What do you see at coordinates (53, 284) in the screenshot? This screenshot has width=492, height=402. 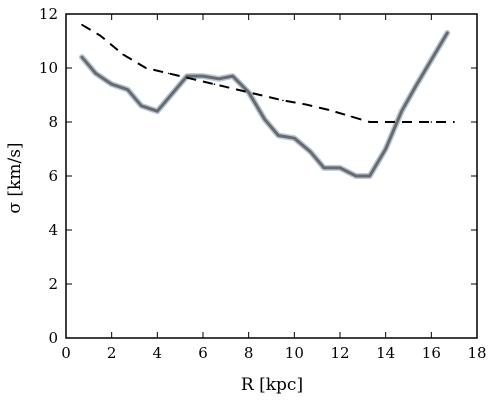 I see `y-tick-label: 2` at bounding box center [53, 284].